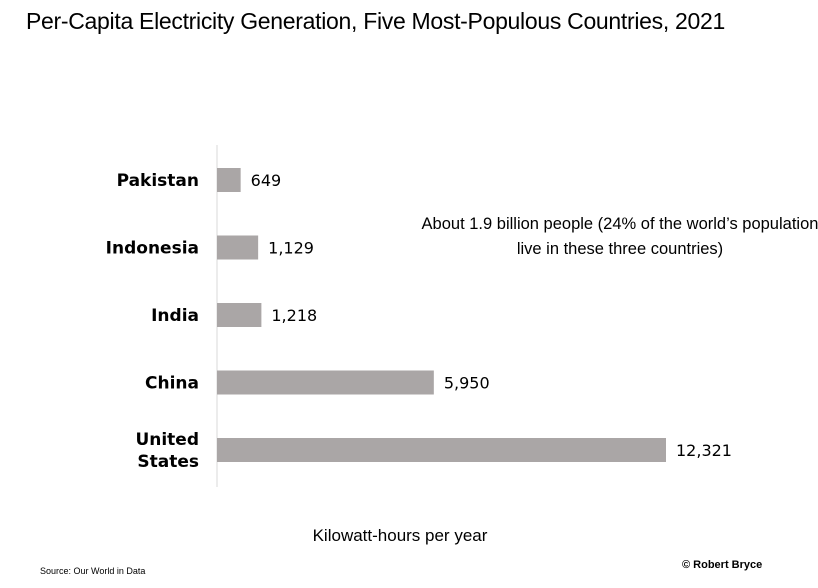 The width and height of the screenshot is (818, 588). Describe the element at coordinates (167, 440) in the screenshot. I see `category-label-line: United` at that location.